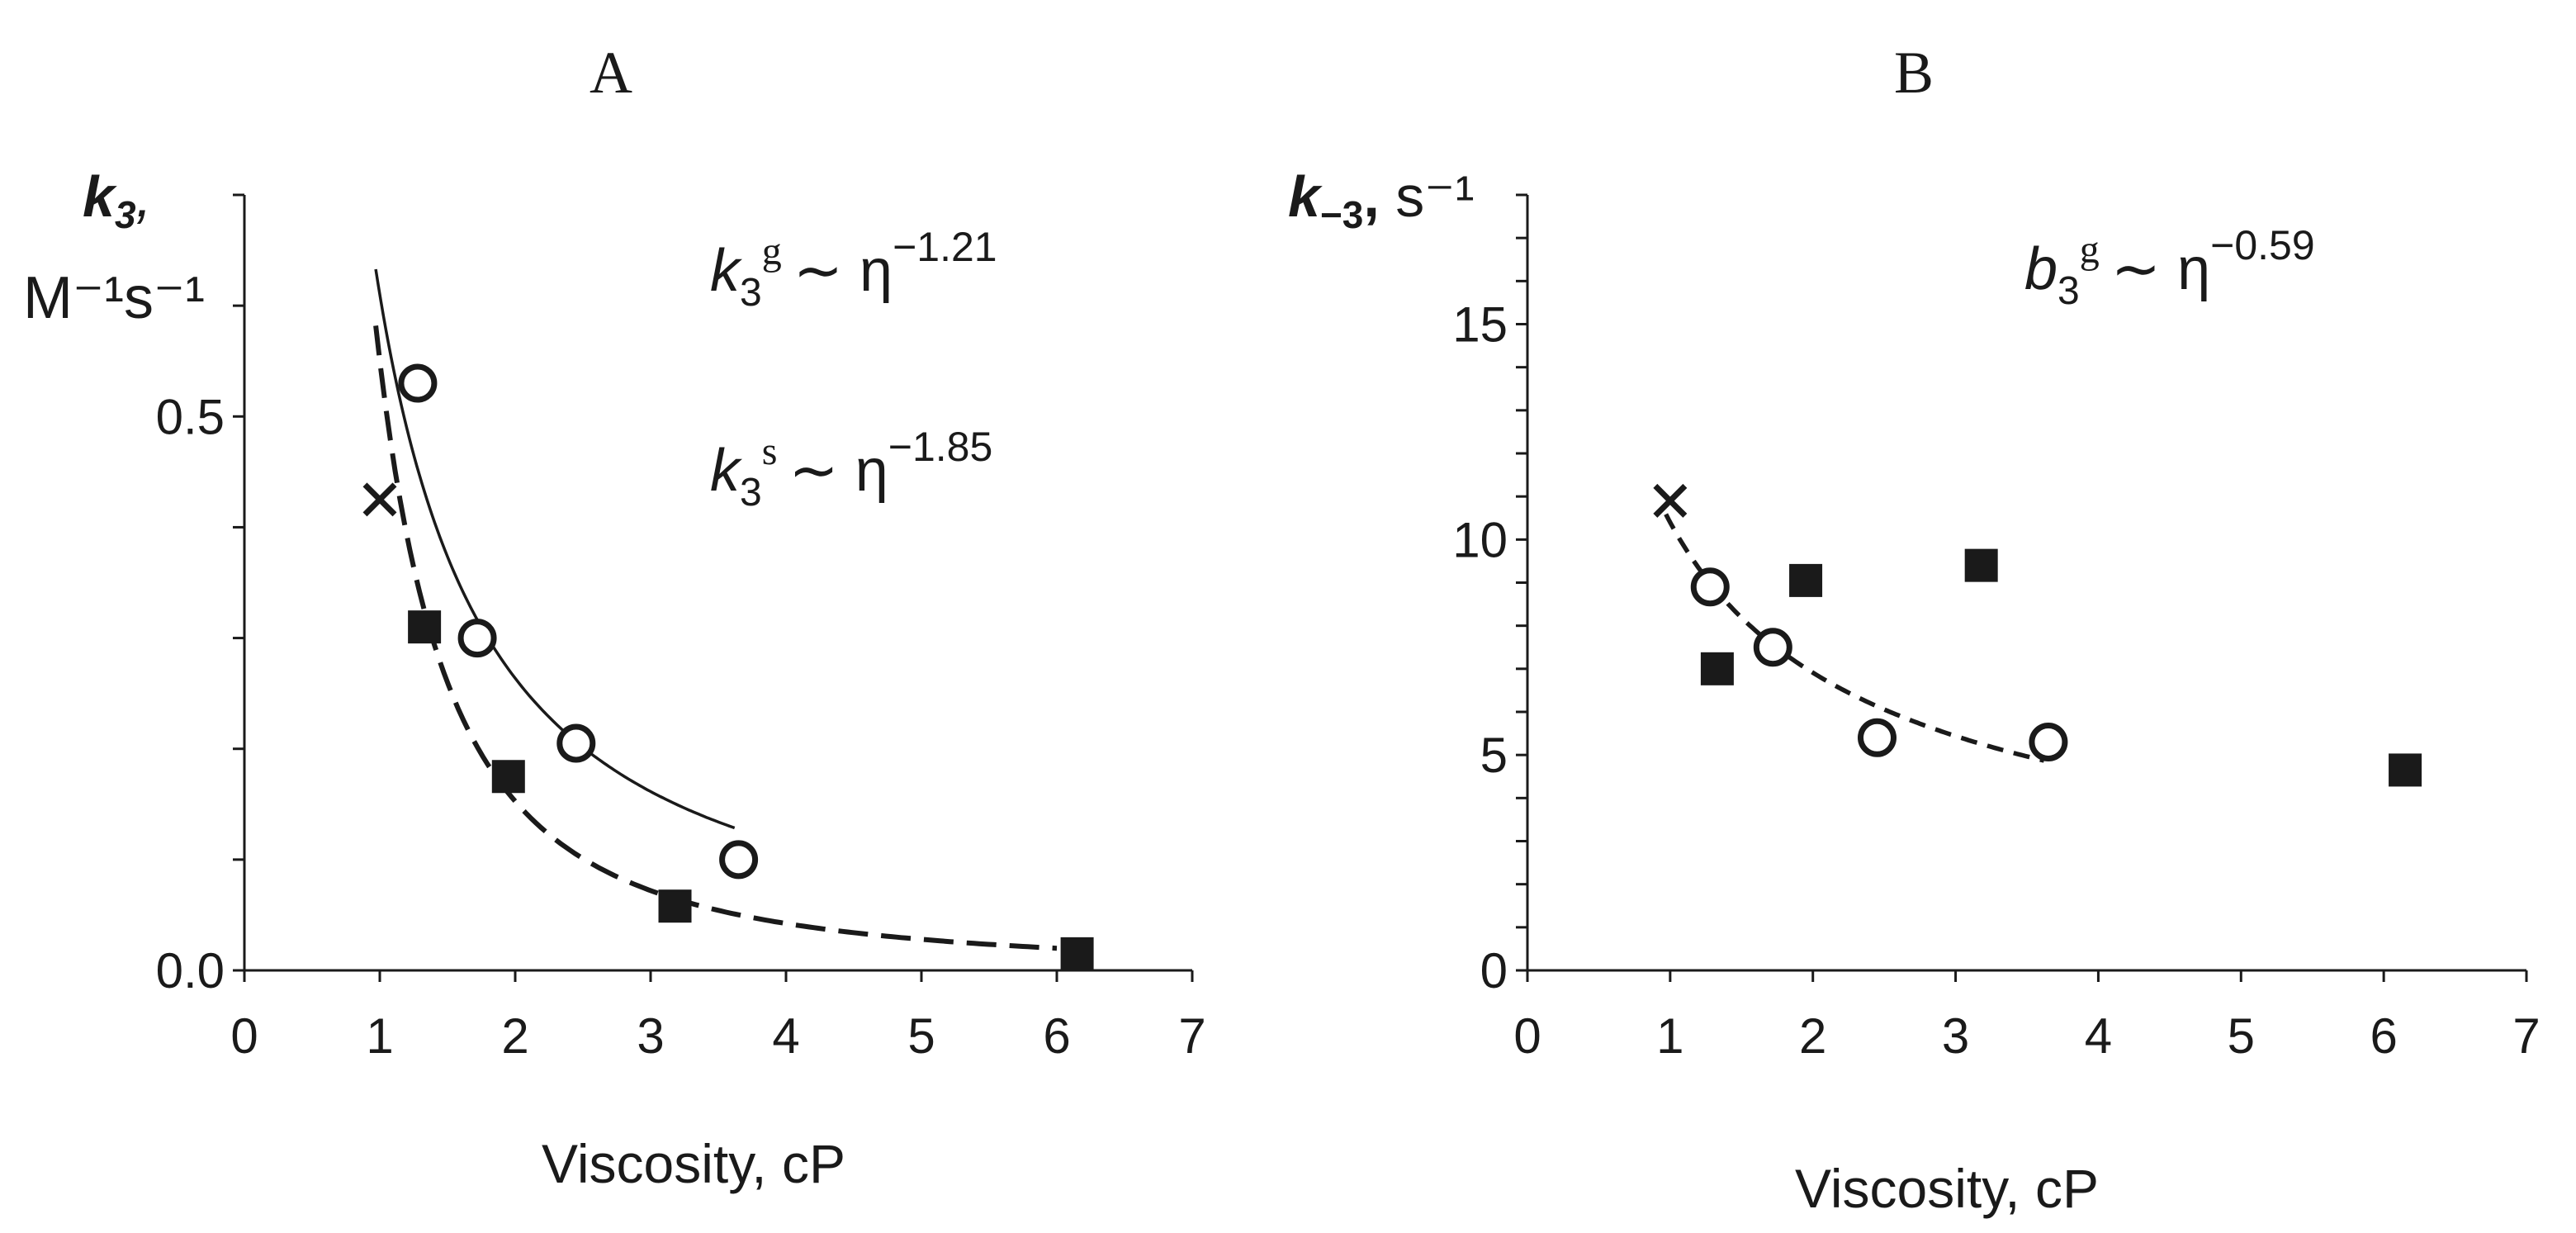 The width and height of the screenshot is (2576, 1233). I want to click on panel-b-ylabel-sub: −3, so click(1341, 214).